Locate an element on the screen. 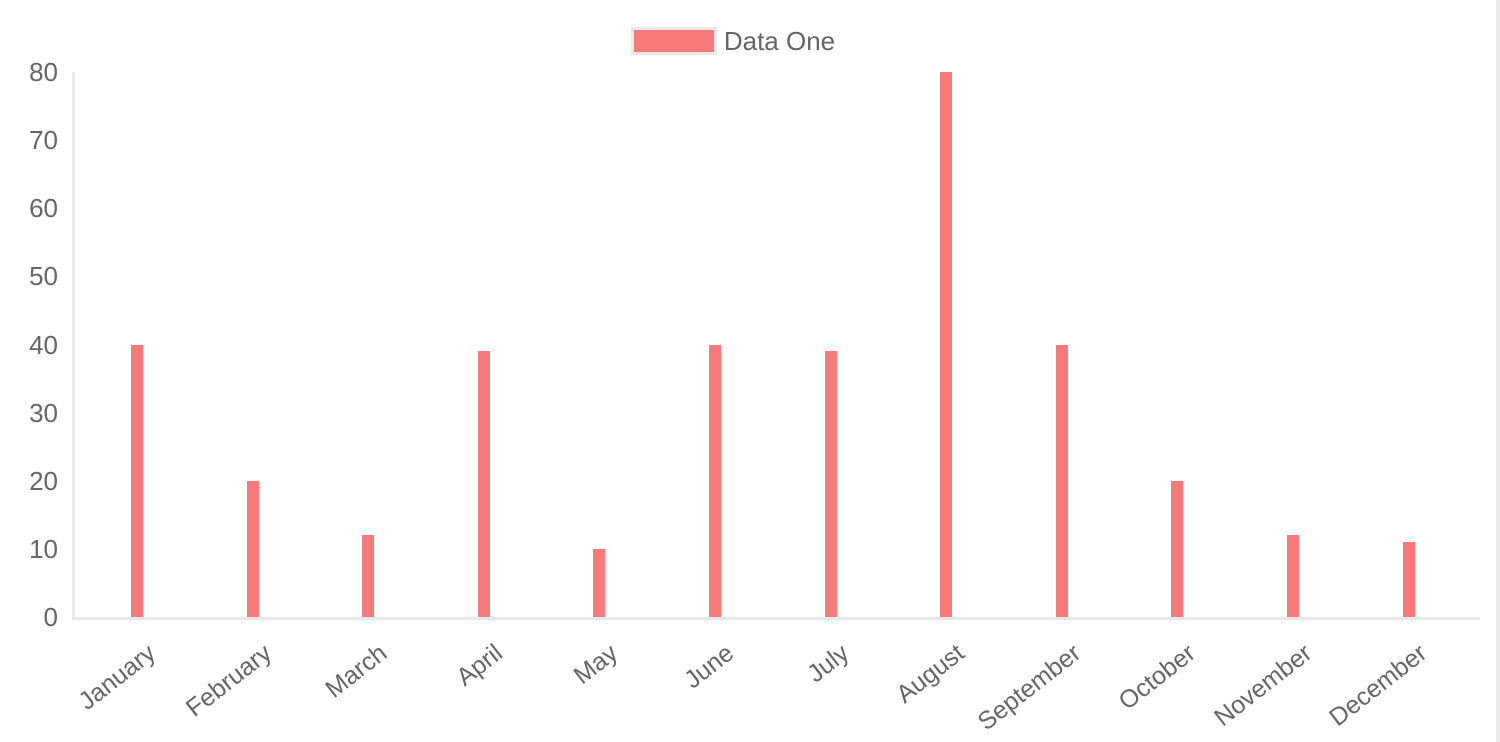 This screenshot has width=1500, height=742. bar-february is located at coordinates (252, 548).